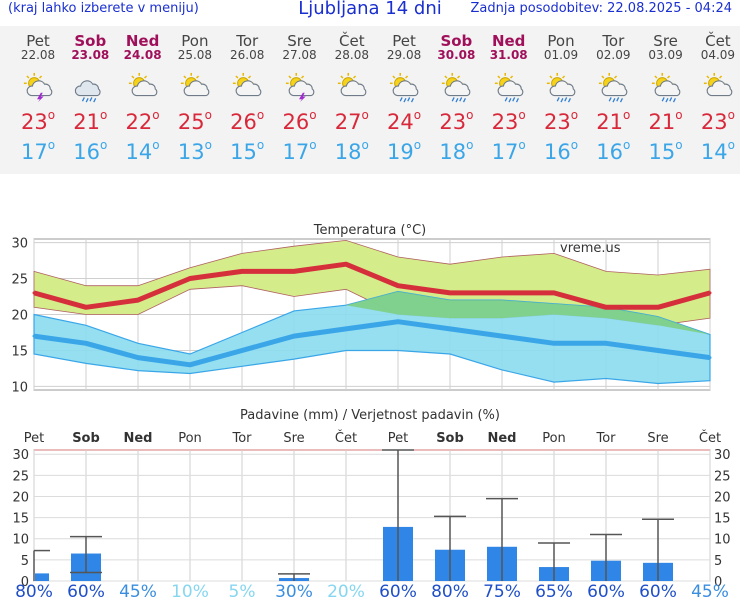  Describe the element at coordinates (90, 121) in the screenshot. I see `max-temperature: 21o` at that location.